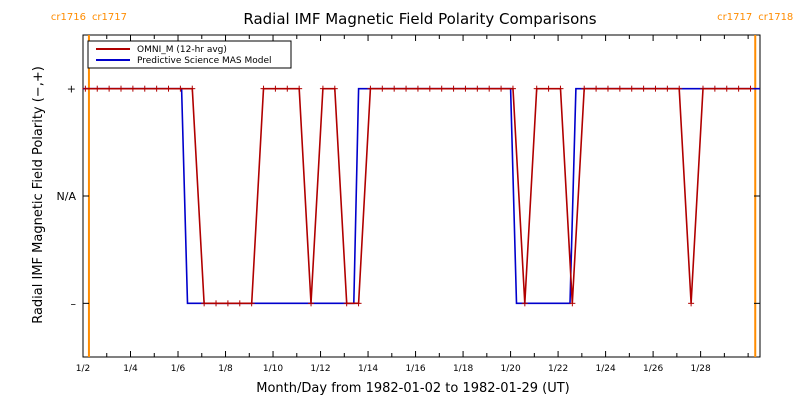  Describe the element at coordinates (558, 369) in the screenshot. I see `x-tick-label: 1/22` at that location.